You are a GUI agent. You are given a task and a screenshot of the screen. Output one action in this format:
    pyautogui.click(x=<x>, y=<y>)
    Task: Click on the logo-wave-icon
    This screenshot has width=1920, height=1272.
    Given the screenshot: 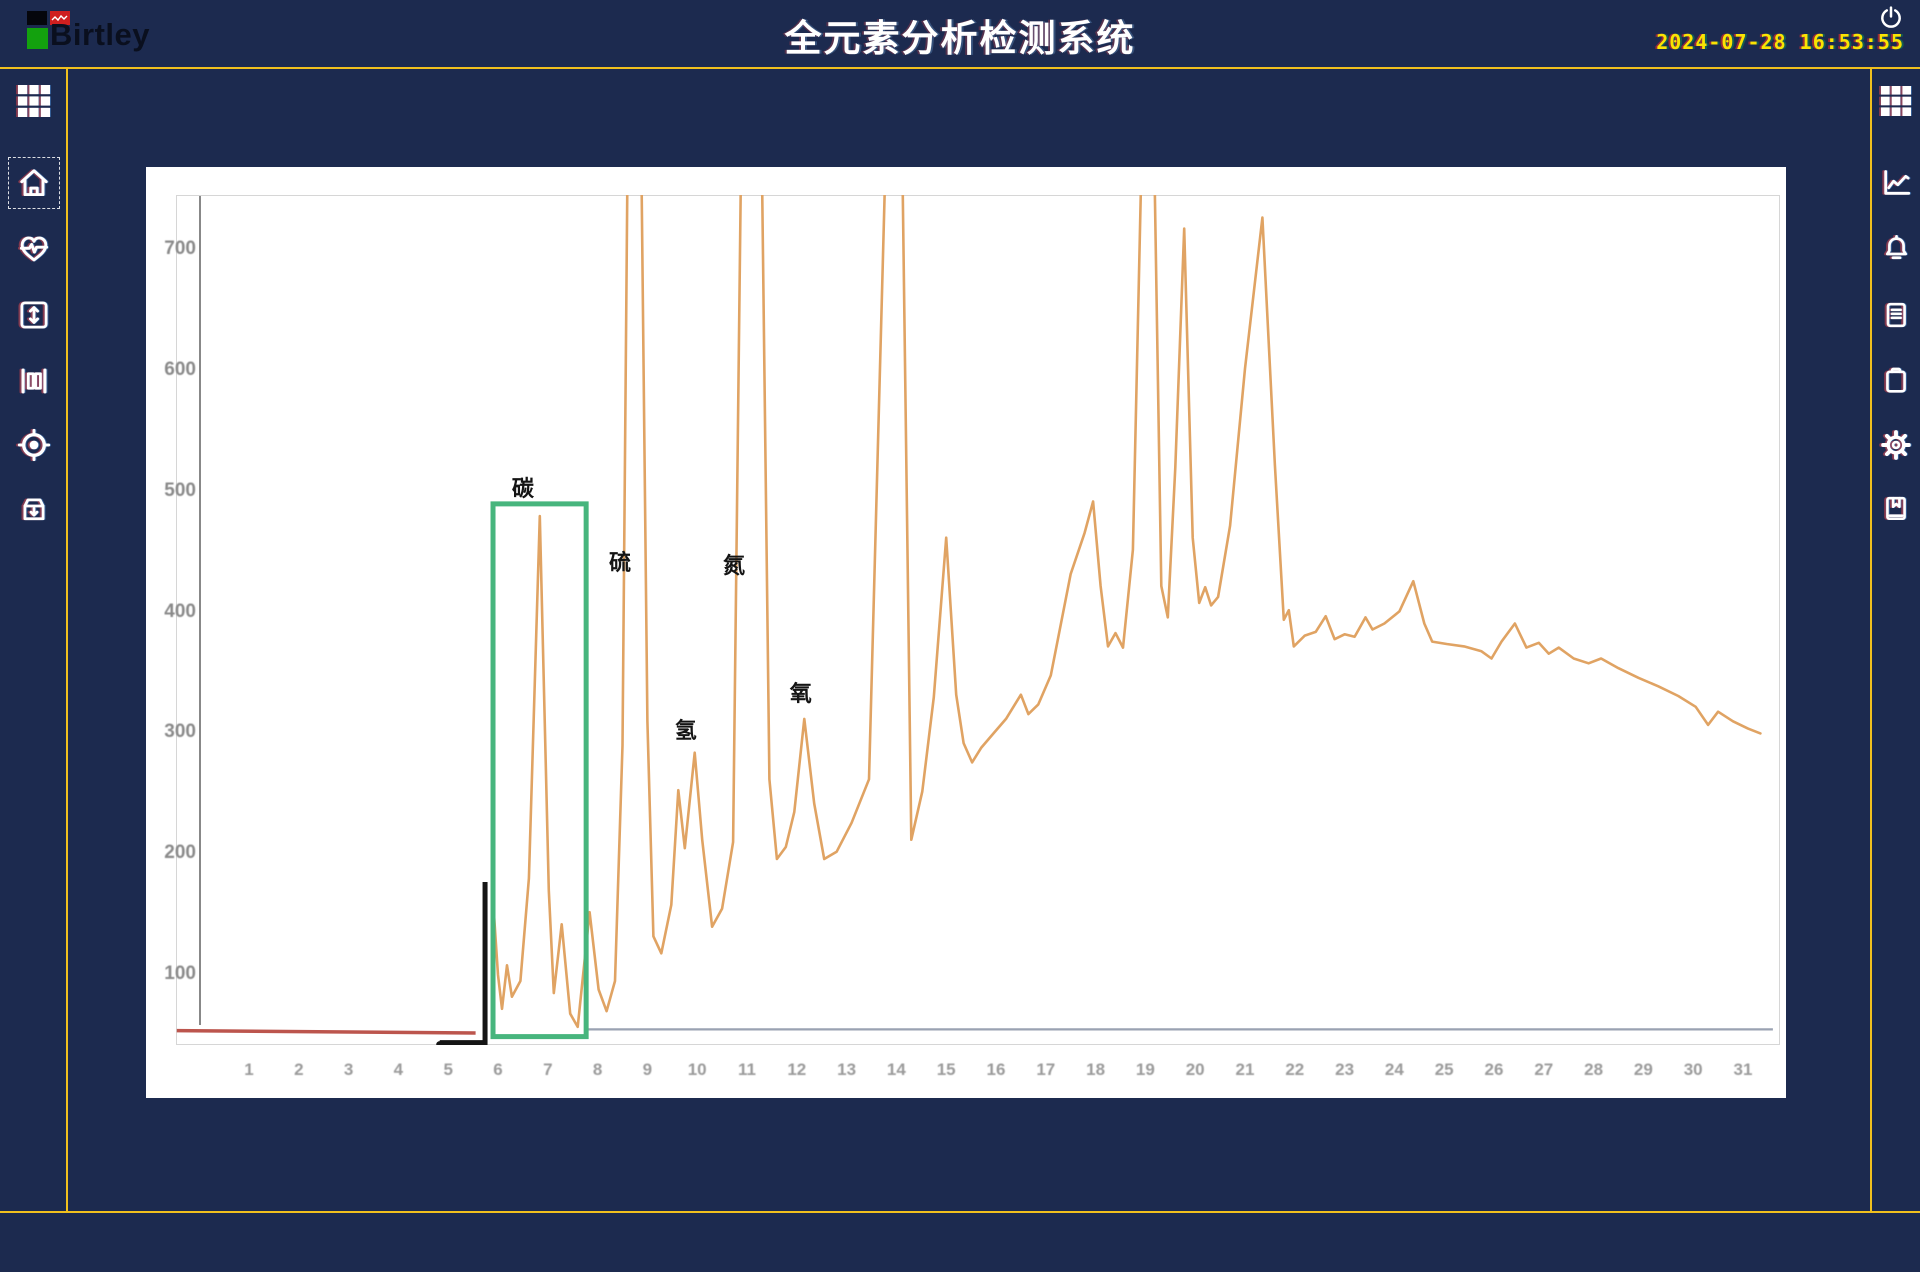 What is the action you would take?
    pyautogui.click(x=59, y=18)
    